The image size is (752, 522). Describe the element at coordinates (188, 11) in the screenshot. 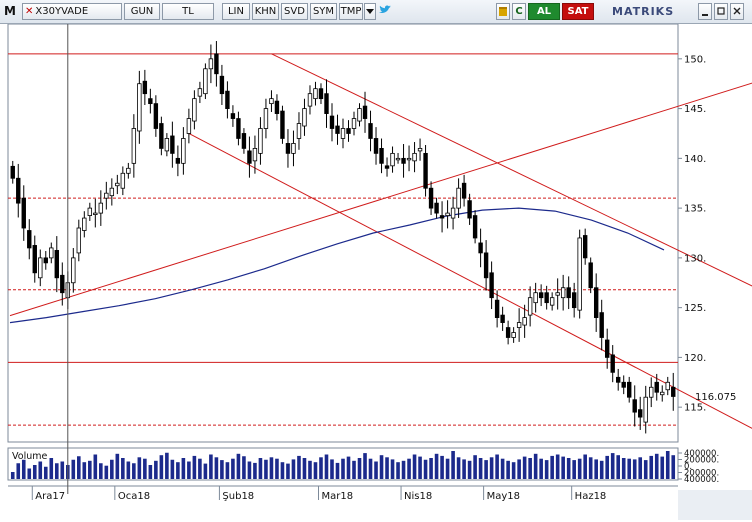

I see `currency-button: TL` at that location.